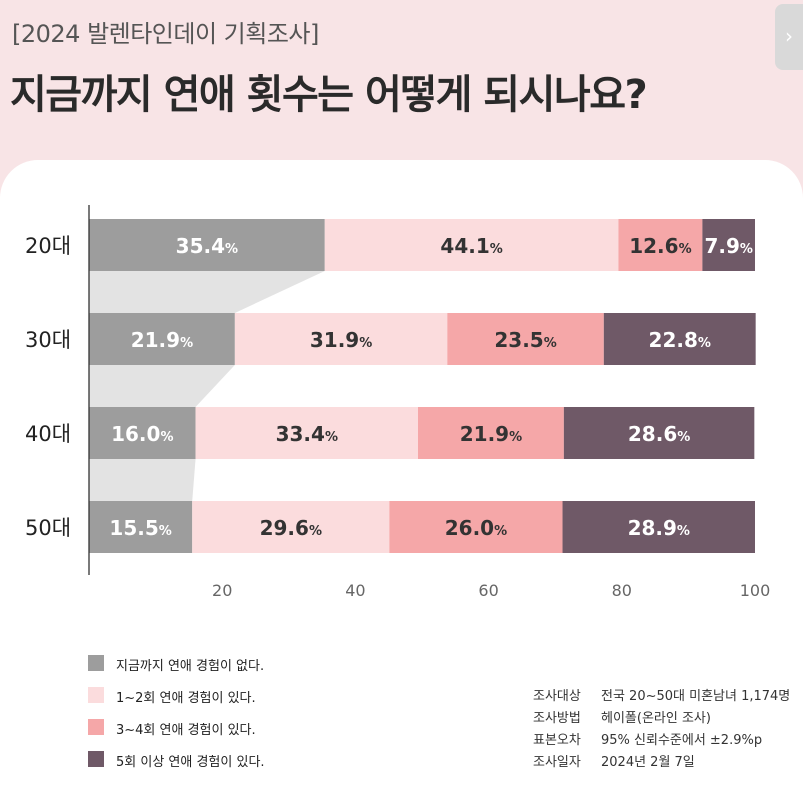  I want to click on data-label: 33.4%, so click(307, 434).